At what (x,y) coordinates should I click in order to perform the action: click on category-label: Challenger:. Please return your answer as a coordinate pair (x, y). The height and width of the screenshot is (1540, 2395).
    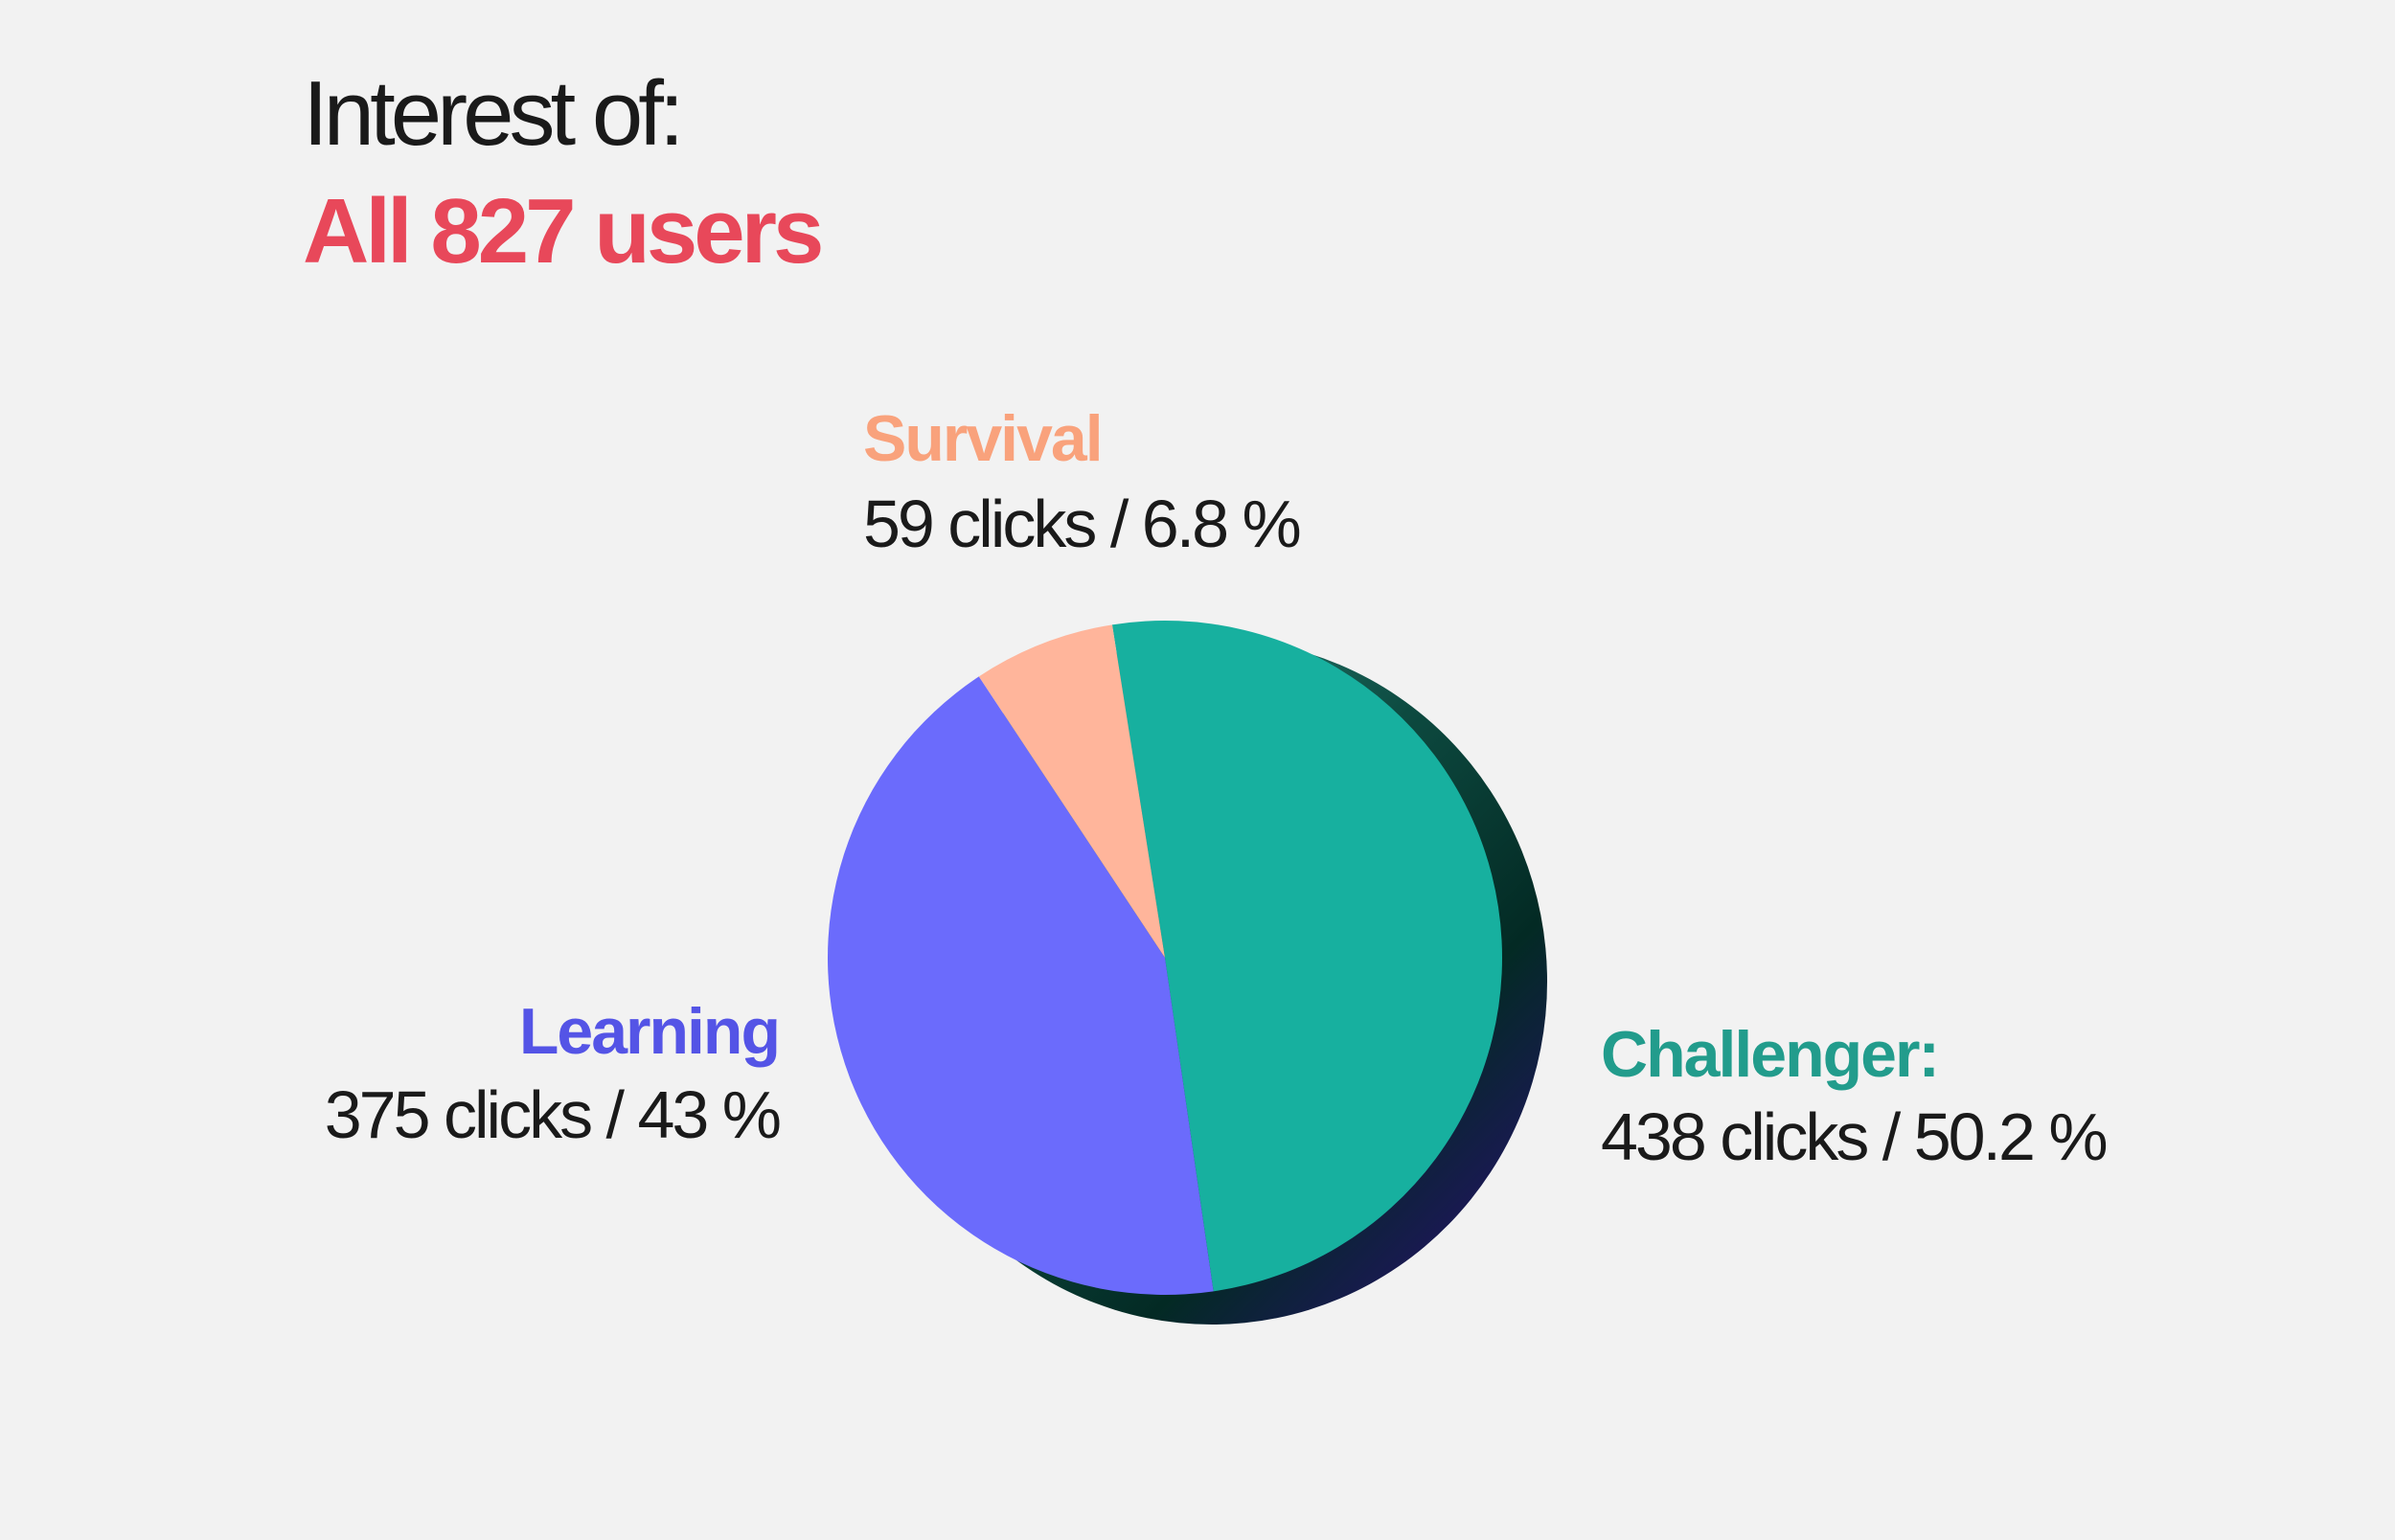
    Looking at the image, I should click on (1769, 1054).